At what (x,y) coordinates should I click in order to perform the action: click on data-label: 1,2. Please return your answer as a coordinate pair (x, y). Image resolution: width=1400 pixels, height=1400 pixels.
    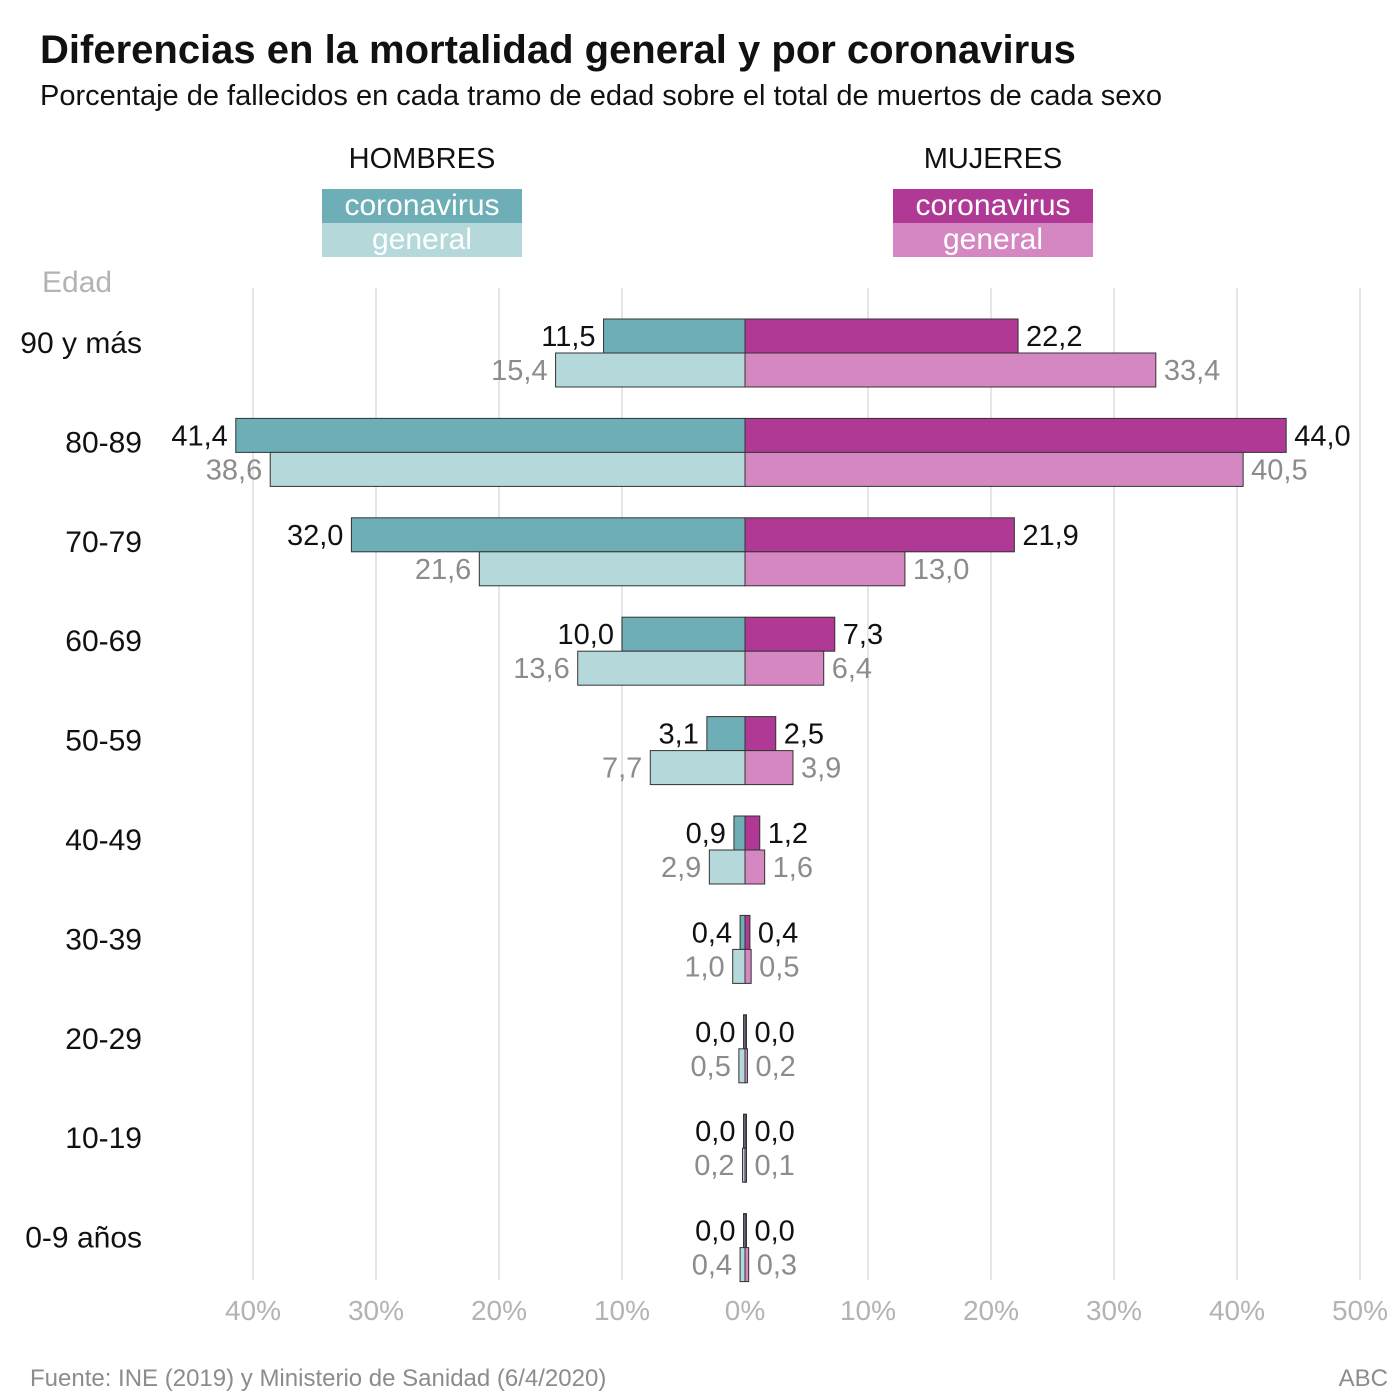
    Looking at the image, I should click on (788, 834).